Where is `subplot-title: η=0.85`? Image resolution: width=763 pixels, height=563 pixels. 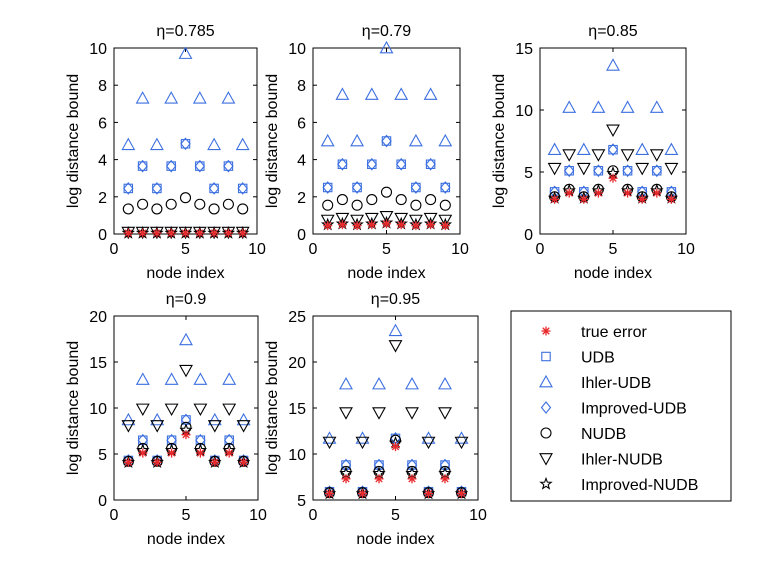
subplot-title: η=0.85 is located at coordinates (612, 31).